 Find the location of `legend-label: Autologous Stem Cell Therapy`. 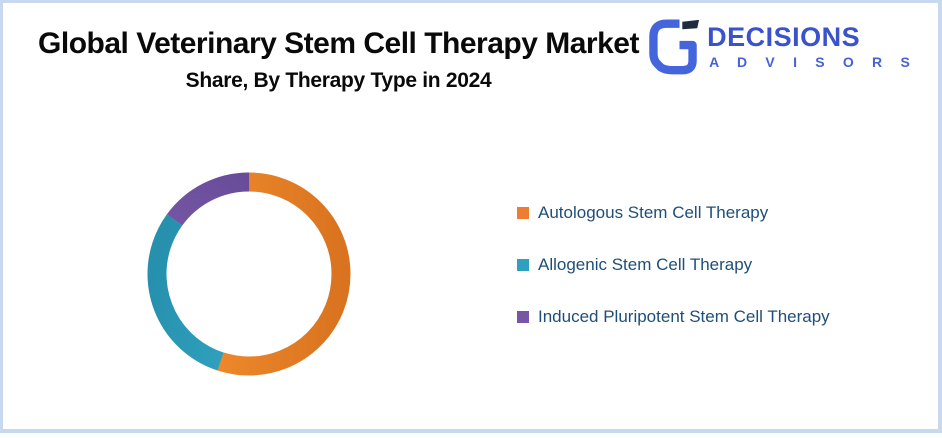

legend-label: Autologous Stem Cell Therapy is located at coordinates (653, 212).